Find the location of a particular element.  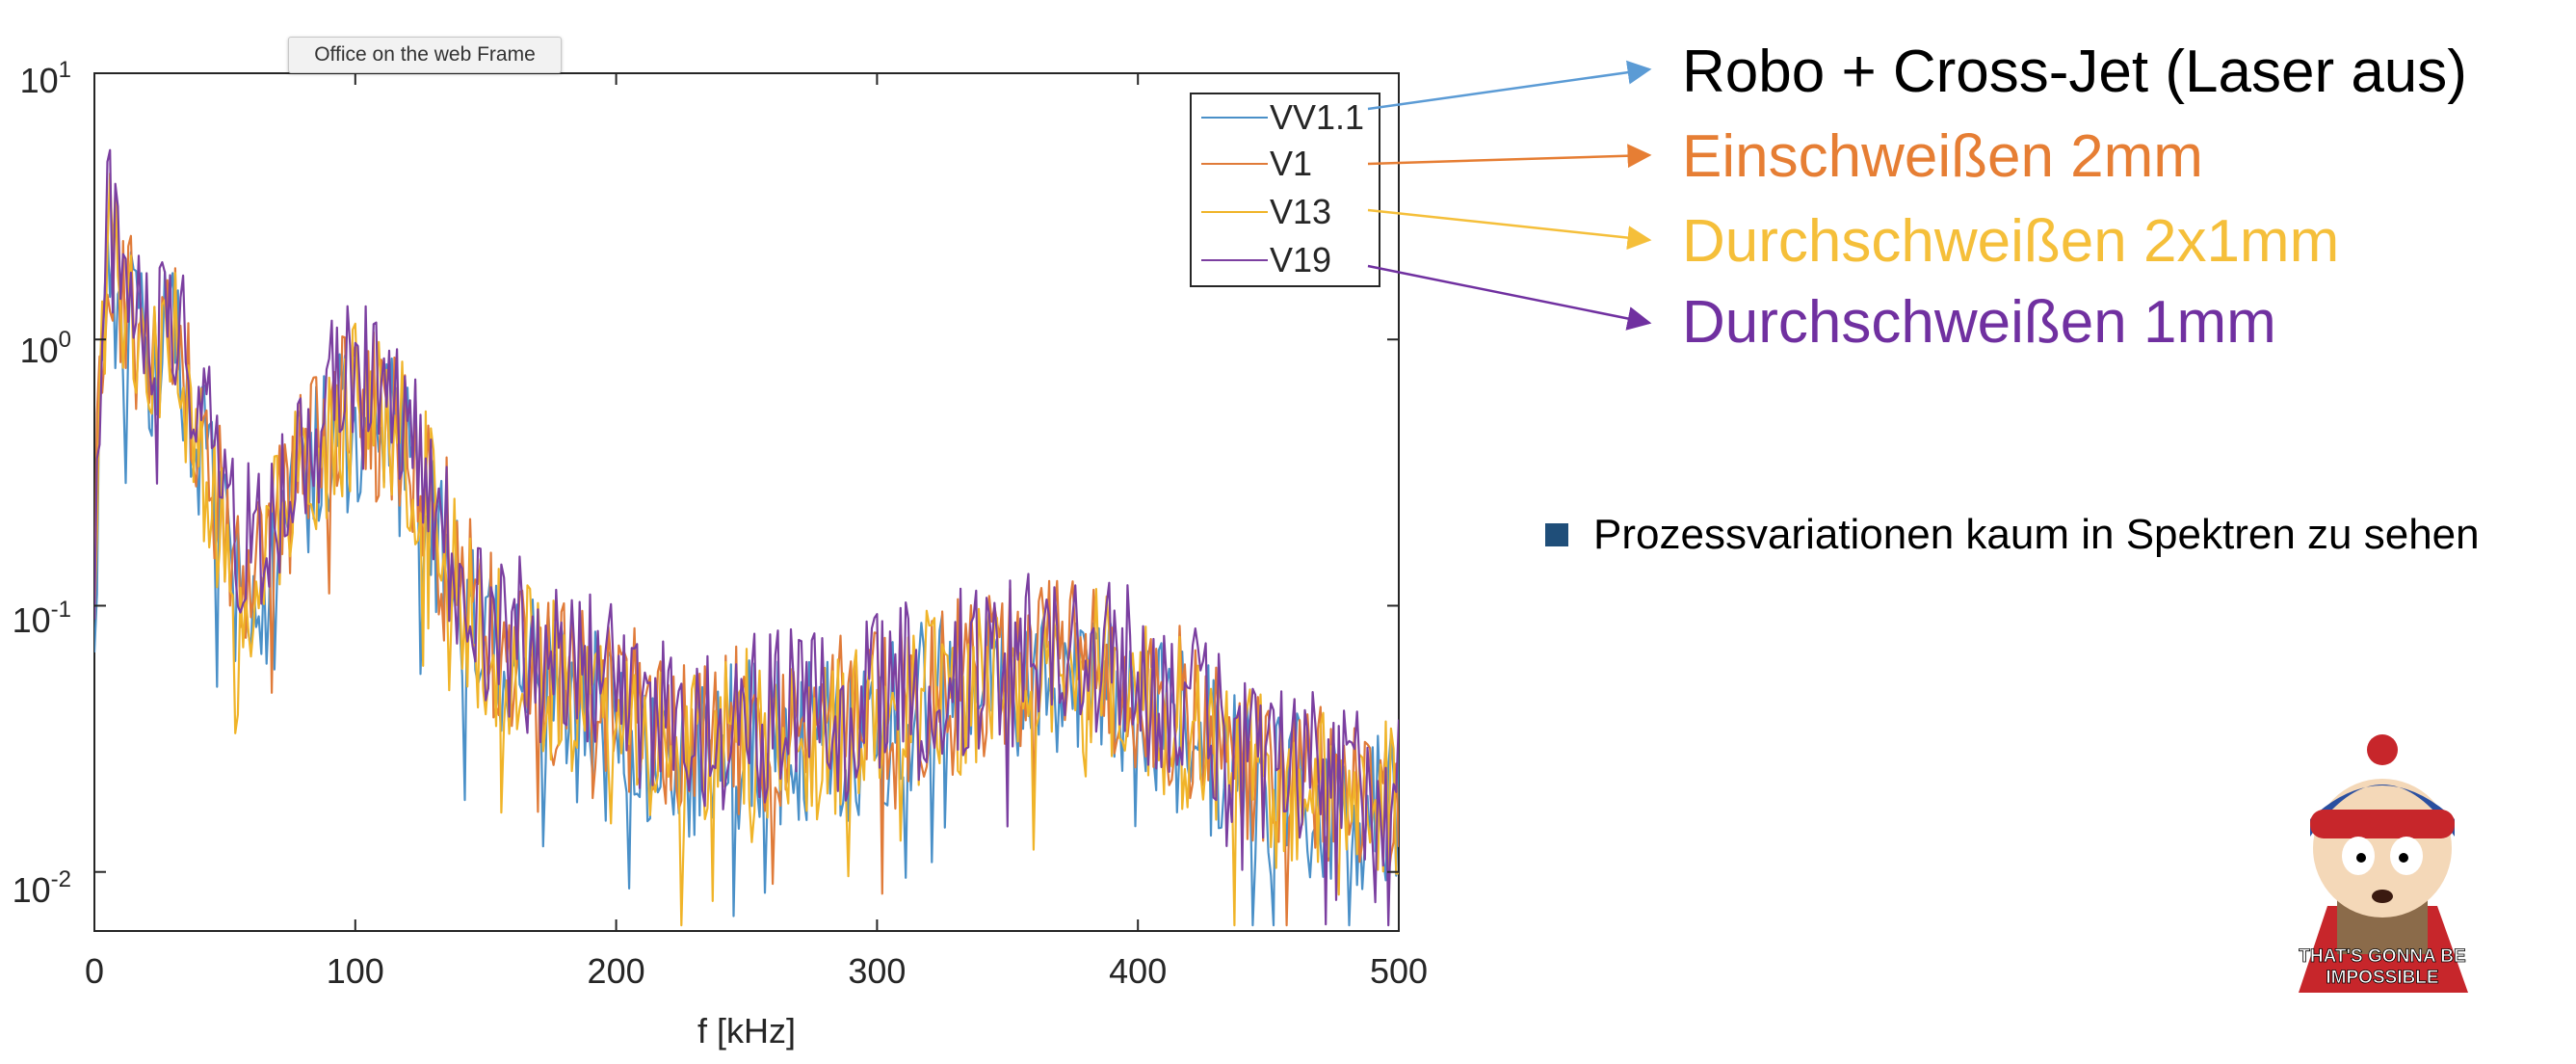

x-tick-500: 500 is located at coordinates (1399, 971).